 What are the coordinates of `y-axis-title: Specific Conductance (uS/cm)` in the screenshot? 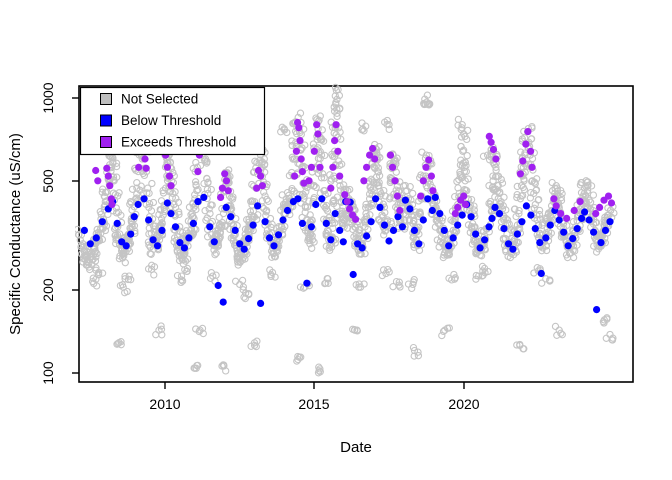 It's located at (15, 234).